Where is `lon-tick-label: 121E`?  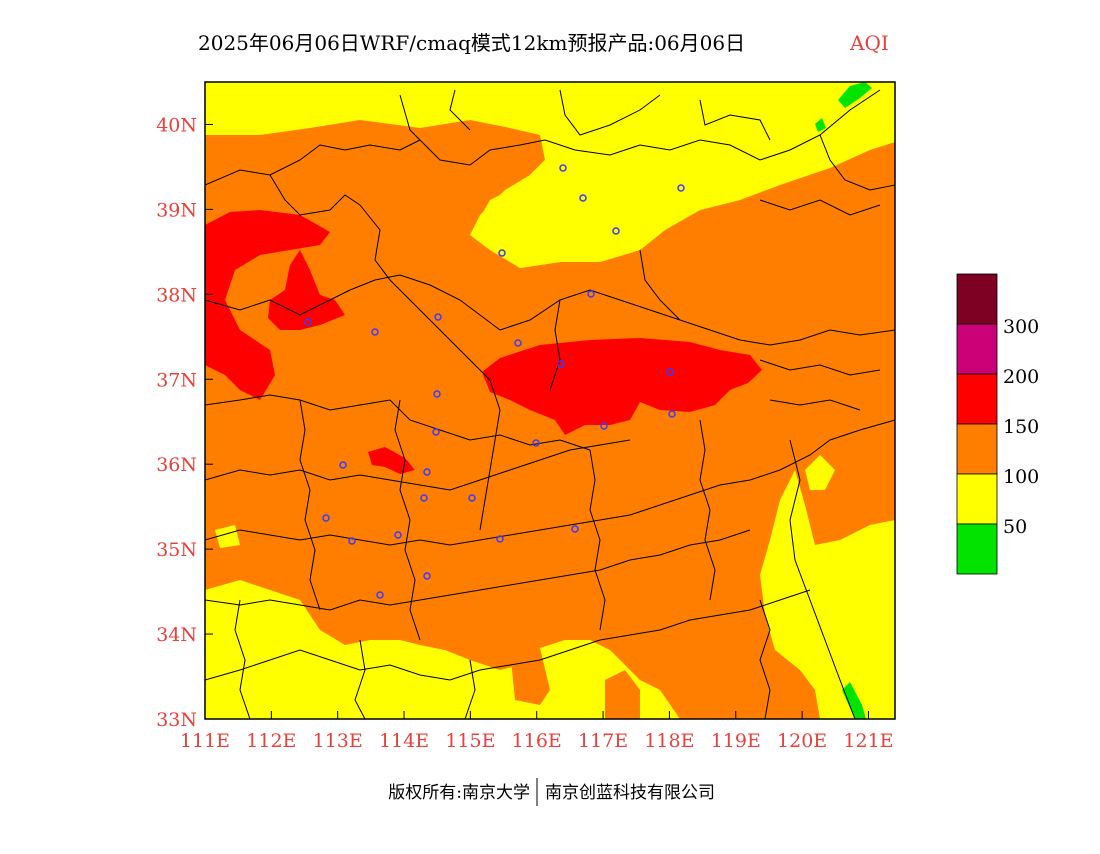 lon-tick-label: 121E is located at coordinates (868, 741).